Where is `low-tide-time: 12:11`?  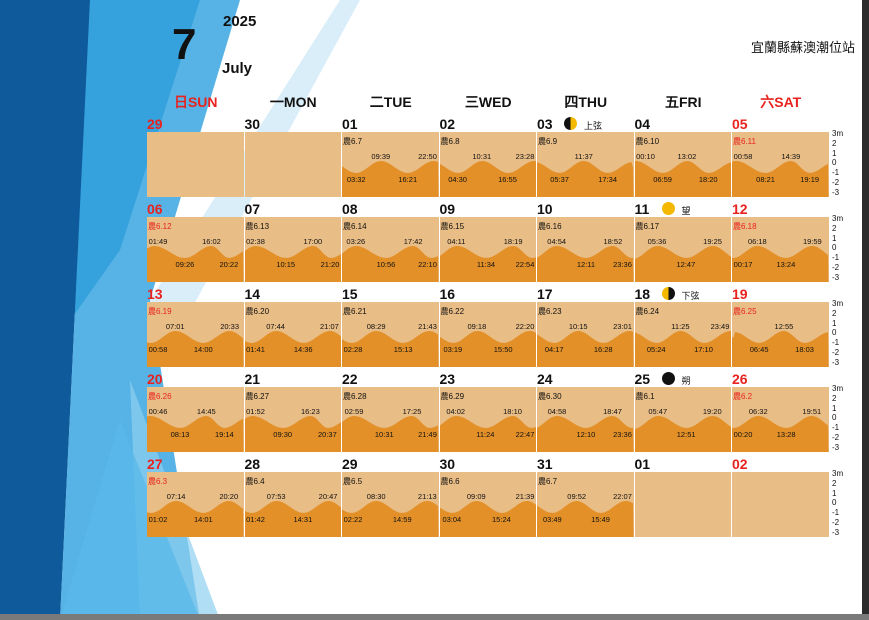 low-tide-time: 12:11 is located at coordinates (586, 264).